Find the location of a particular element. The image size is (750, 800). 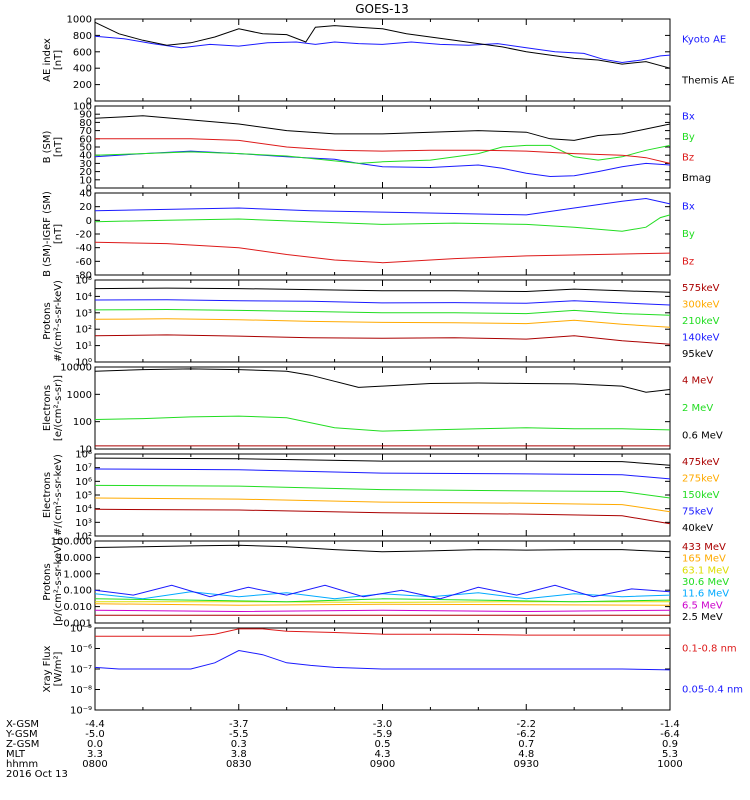

y-tick-label: 50 is located at coordinates (85, 148).